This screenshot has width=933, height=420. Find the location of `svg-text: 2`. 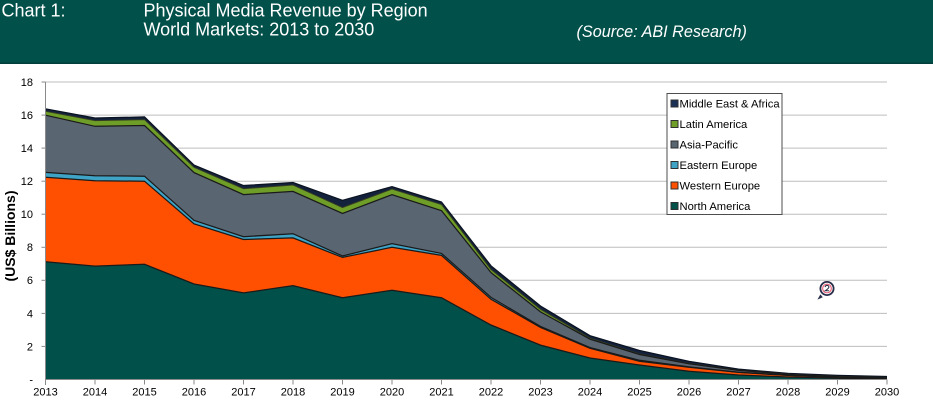

svg-text: 2 is located at coordinates (30, 347).